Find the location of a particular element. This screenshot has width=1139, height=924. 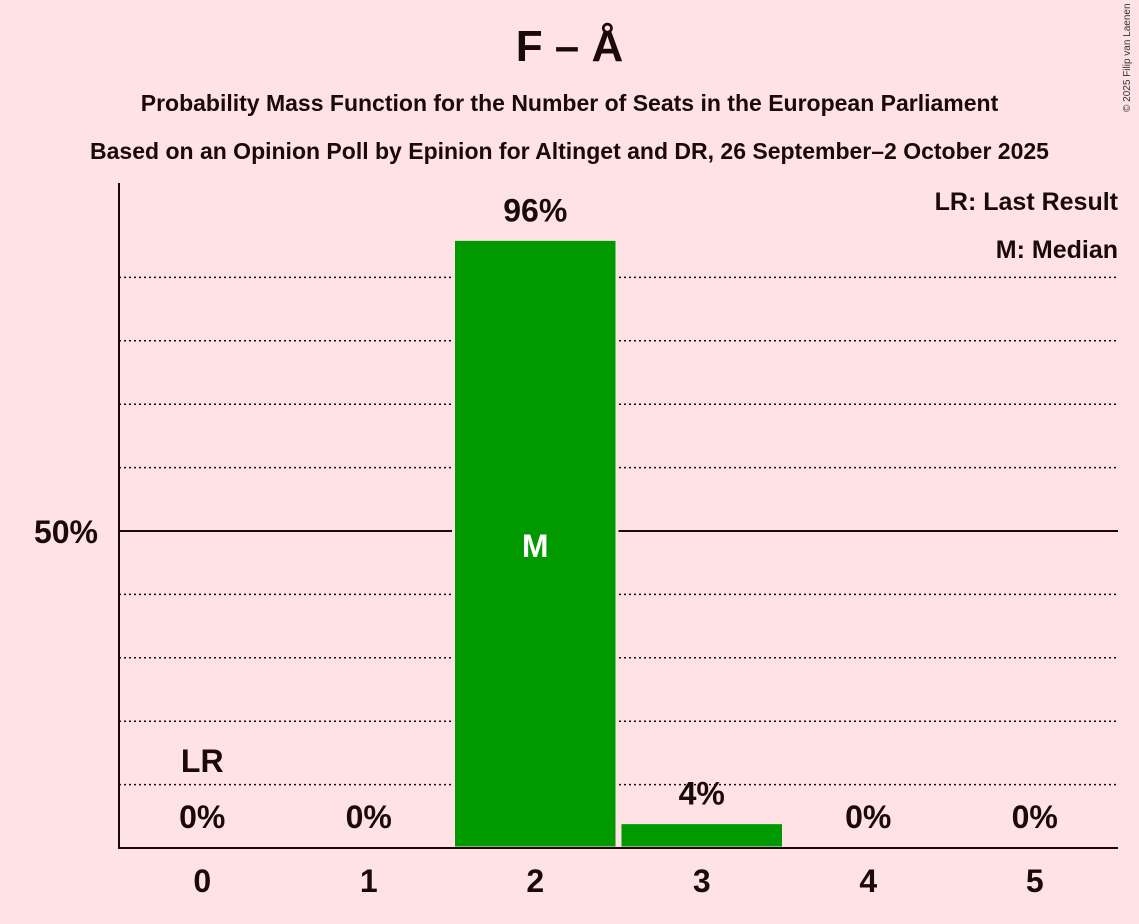

x-tick-label: 4 is located at coordinates (868, 881).